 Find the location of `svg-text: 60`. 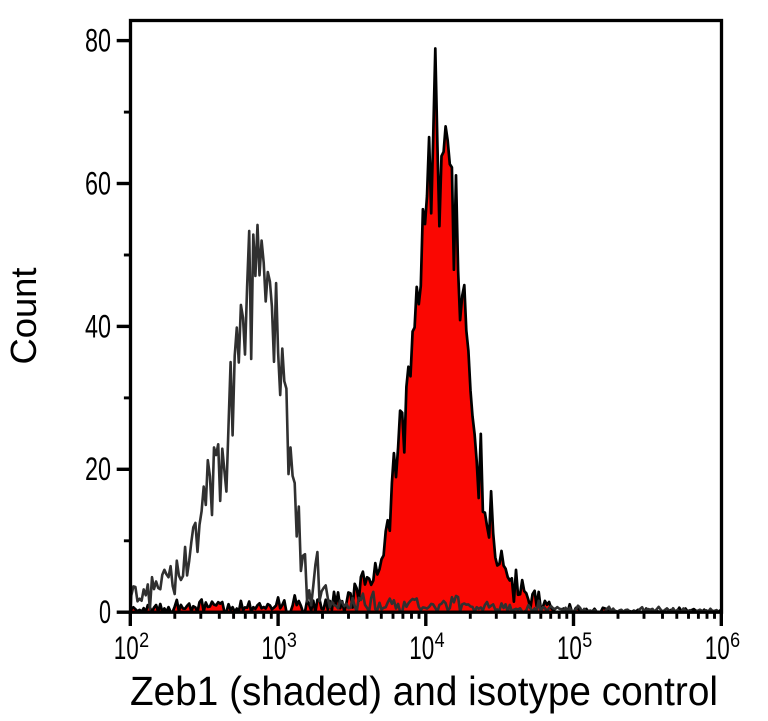

svg-text: 60 is located at coordinates (98, 183).